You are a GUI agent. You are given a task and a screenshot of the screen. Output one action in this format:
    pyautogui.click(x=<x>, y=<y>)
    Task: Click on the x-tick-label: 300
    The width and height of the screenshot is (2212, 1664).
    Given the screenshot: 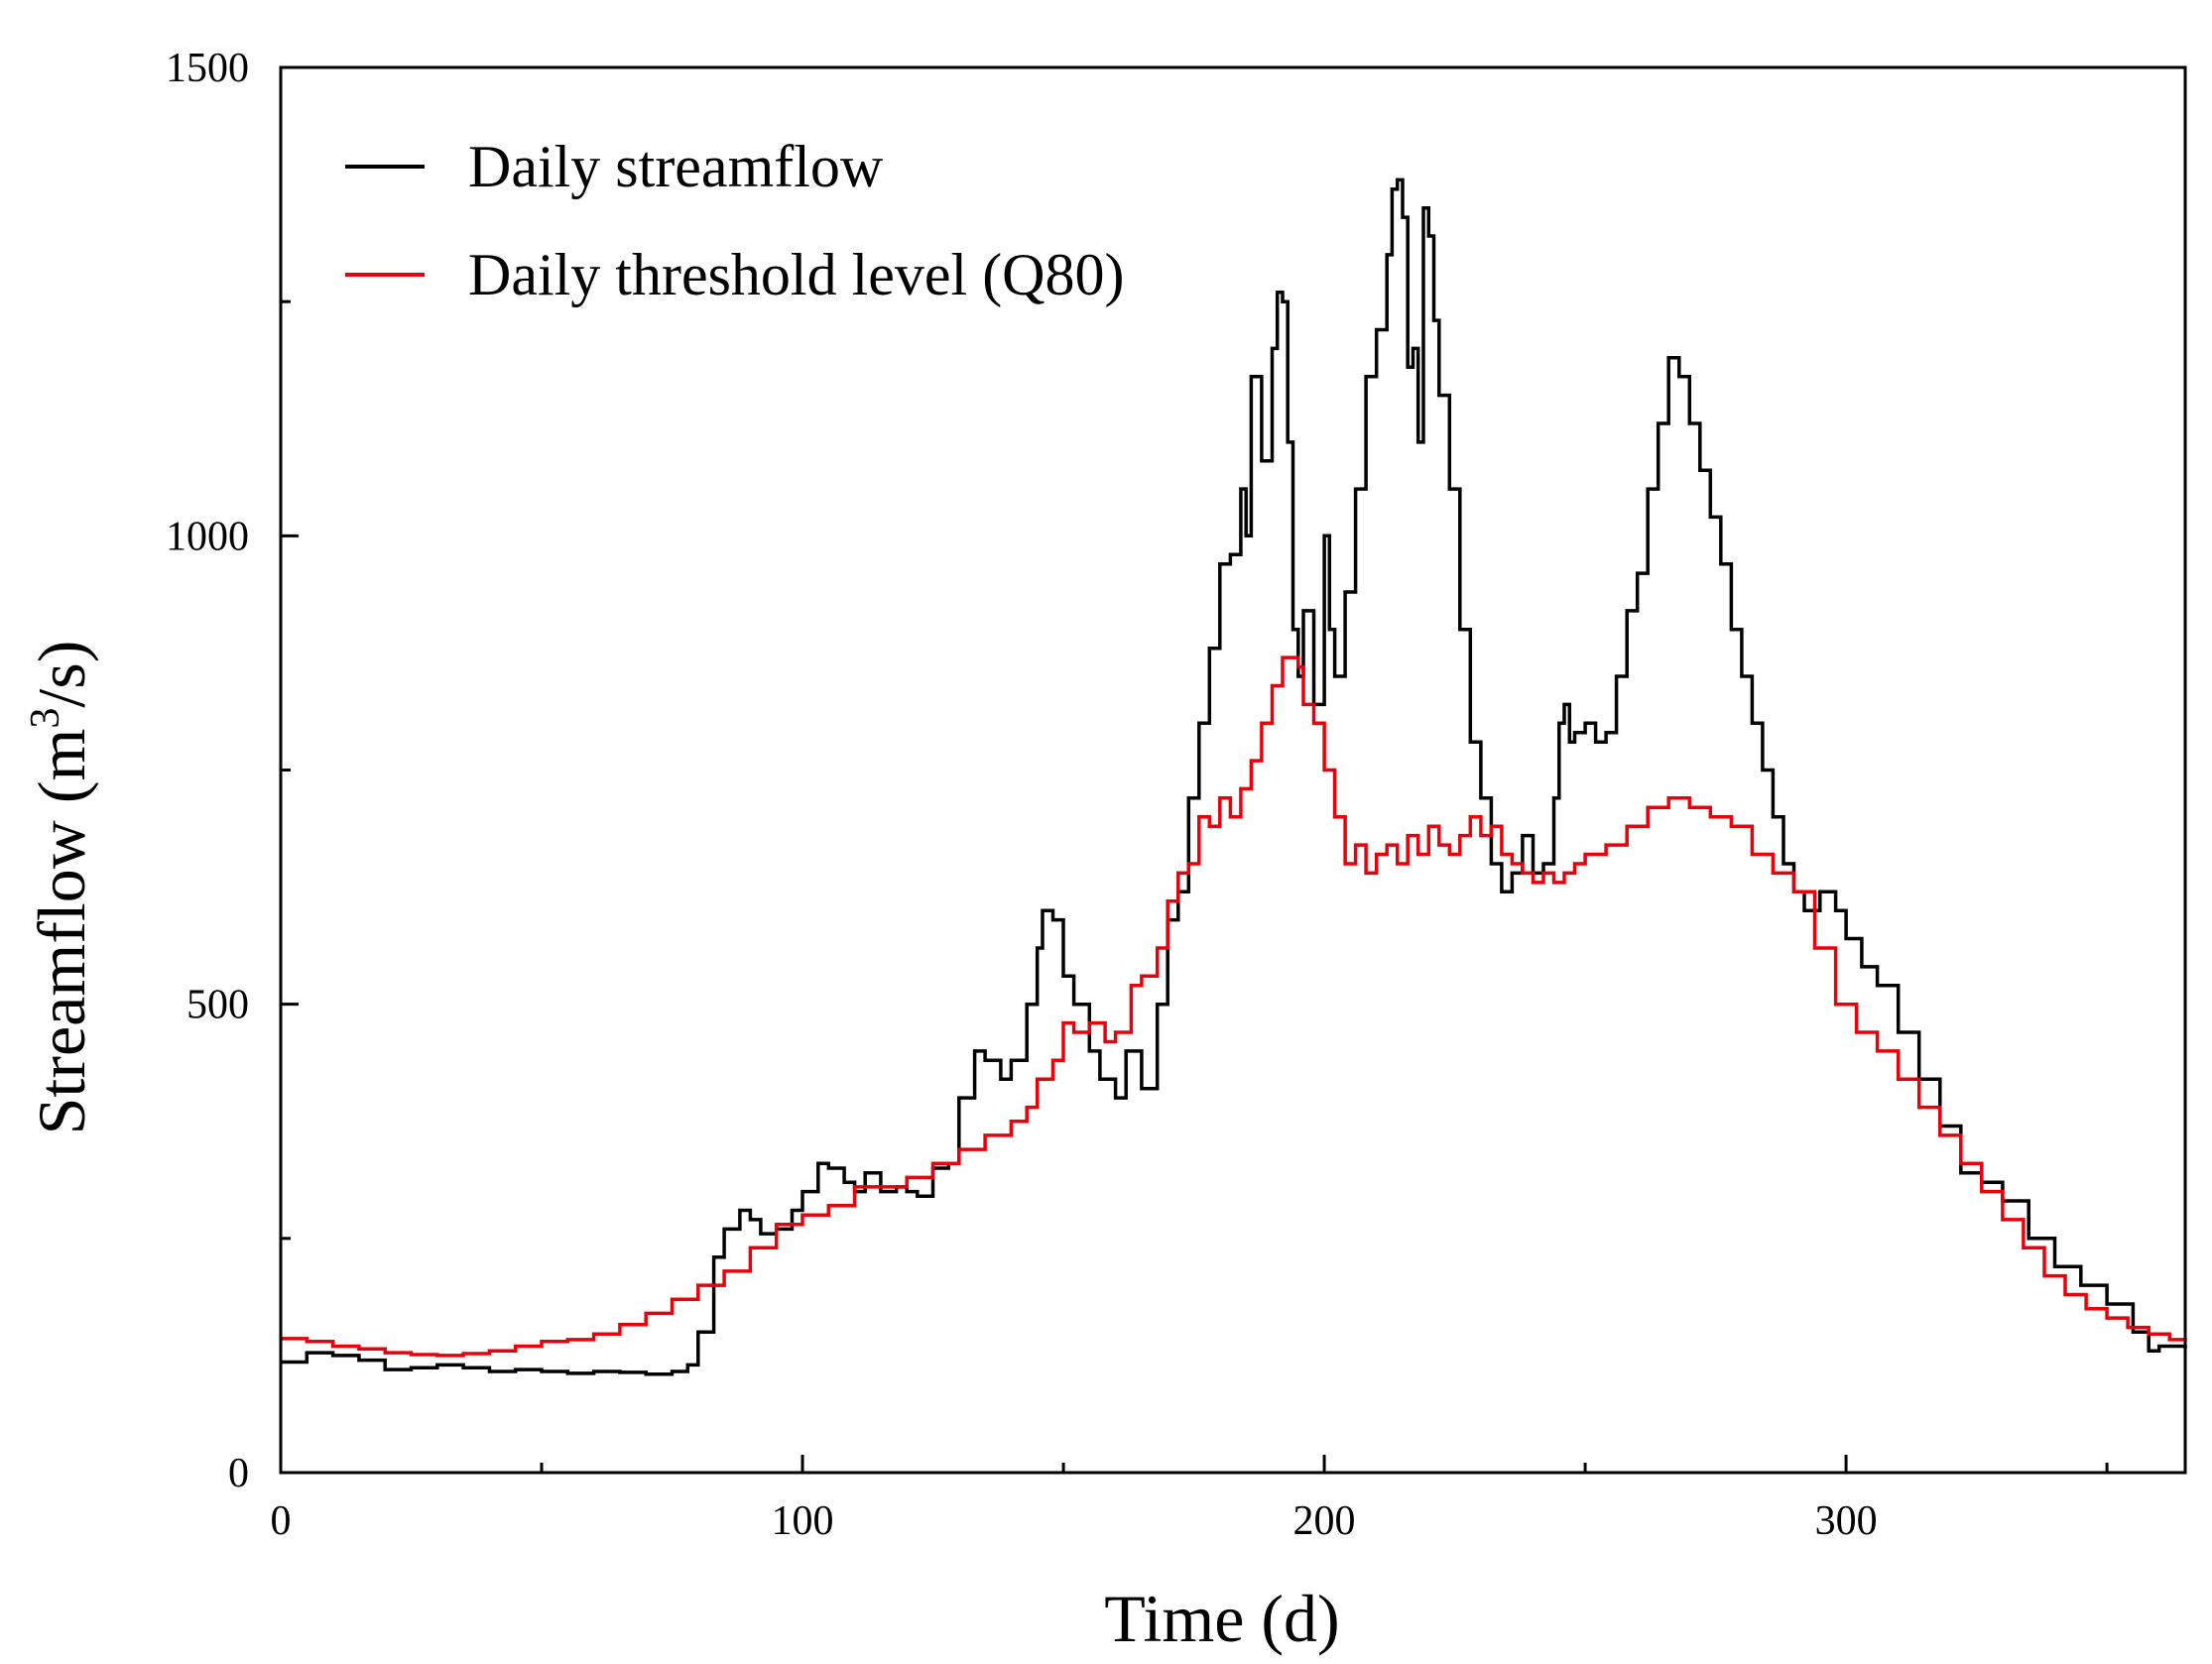 What is the action you would take?
    pyautogui.click(x=1846, y=1521)
    